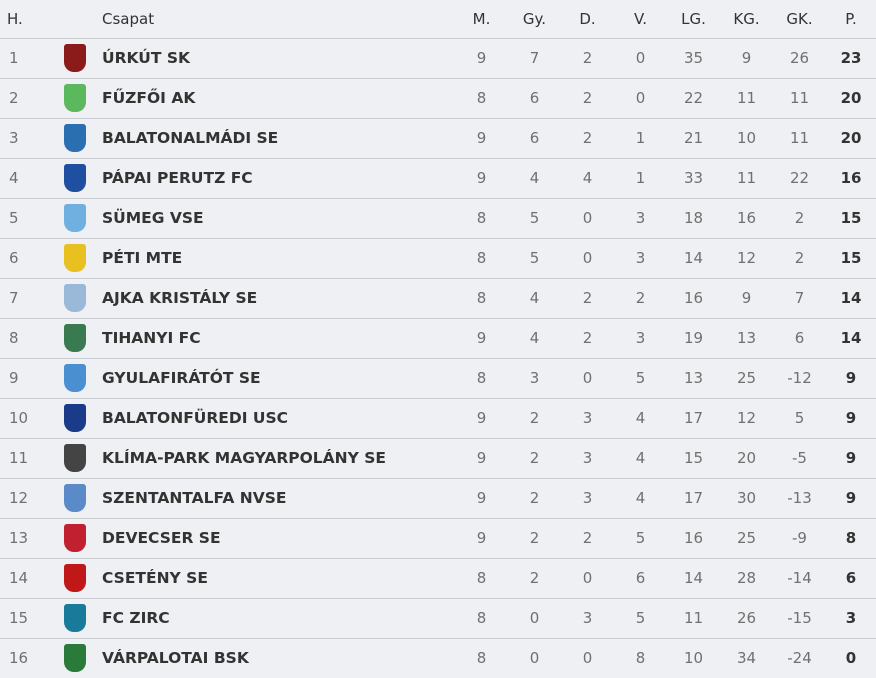  Describe the element at coordinates (851, 658) in the screenshot. I see `points: 0` at that location.